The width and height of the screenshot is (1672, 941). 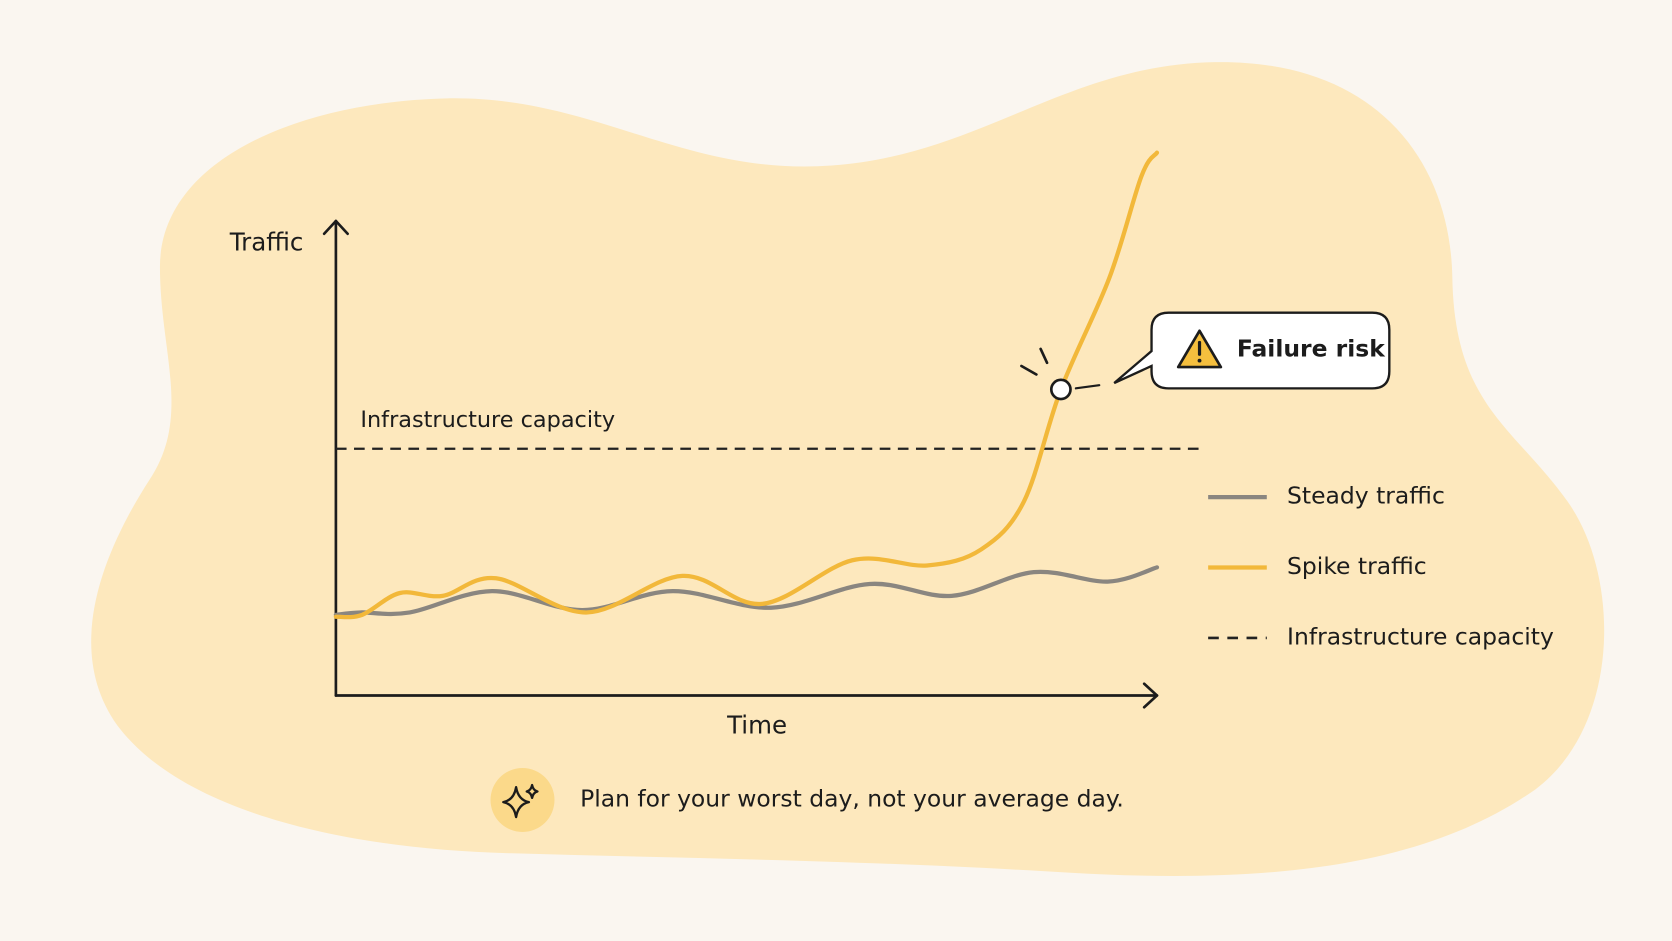 What do you see at coordinates (1199, 360) in the screenshot?
I see `warning-dot` at bounding box center [1199, 360].